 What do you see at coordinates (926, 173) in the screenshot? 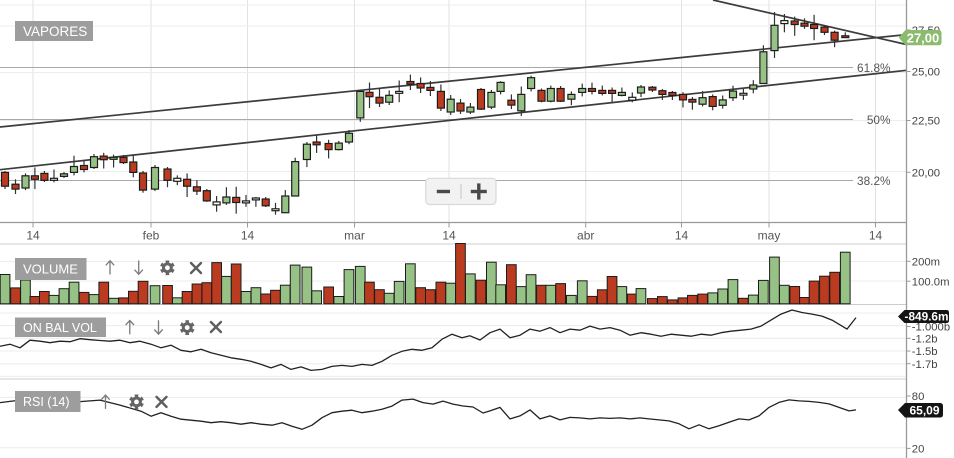
I see `svg-text: 20,00` at bounding box center [926, 173].